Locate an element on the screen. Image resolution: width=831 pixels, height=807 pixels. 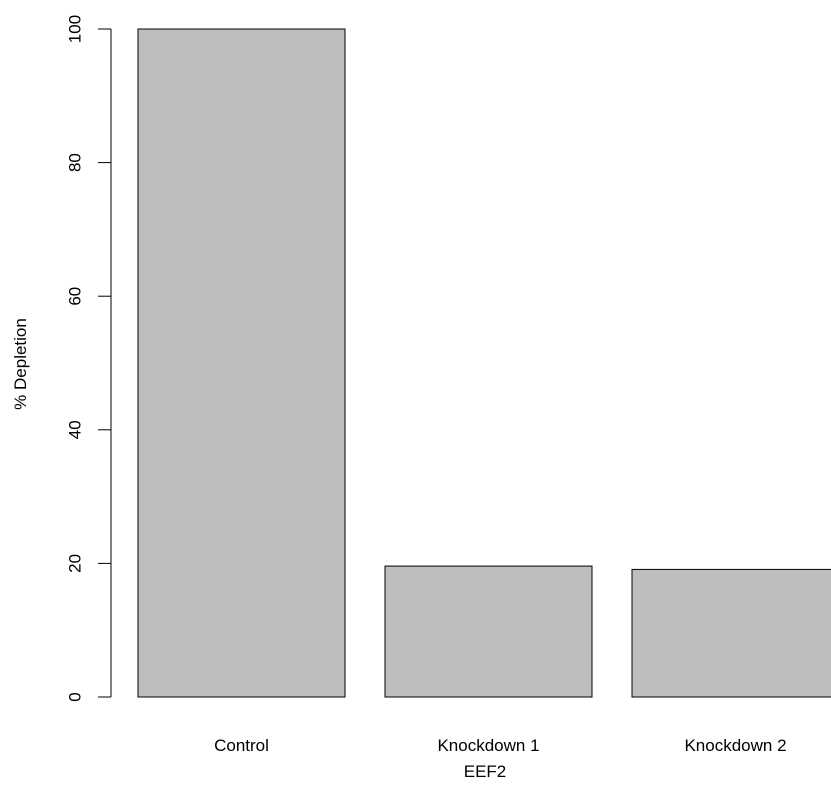
y-tick-label: 60 is located at coordinates (74, 296).